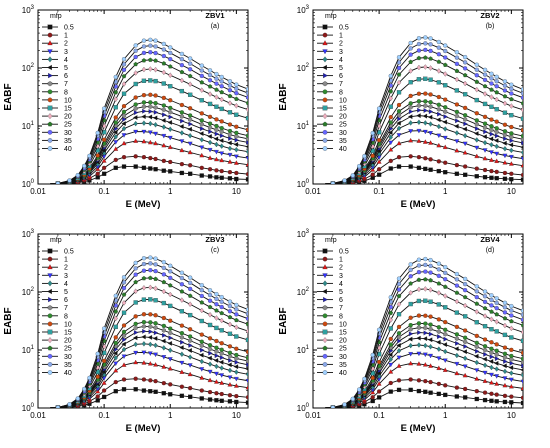  Describe the element at coordinates (68, 373) in the screenshot. I see `legend-entry-label: 40` at that location.